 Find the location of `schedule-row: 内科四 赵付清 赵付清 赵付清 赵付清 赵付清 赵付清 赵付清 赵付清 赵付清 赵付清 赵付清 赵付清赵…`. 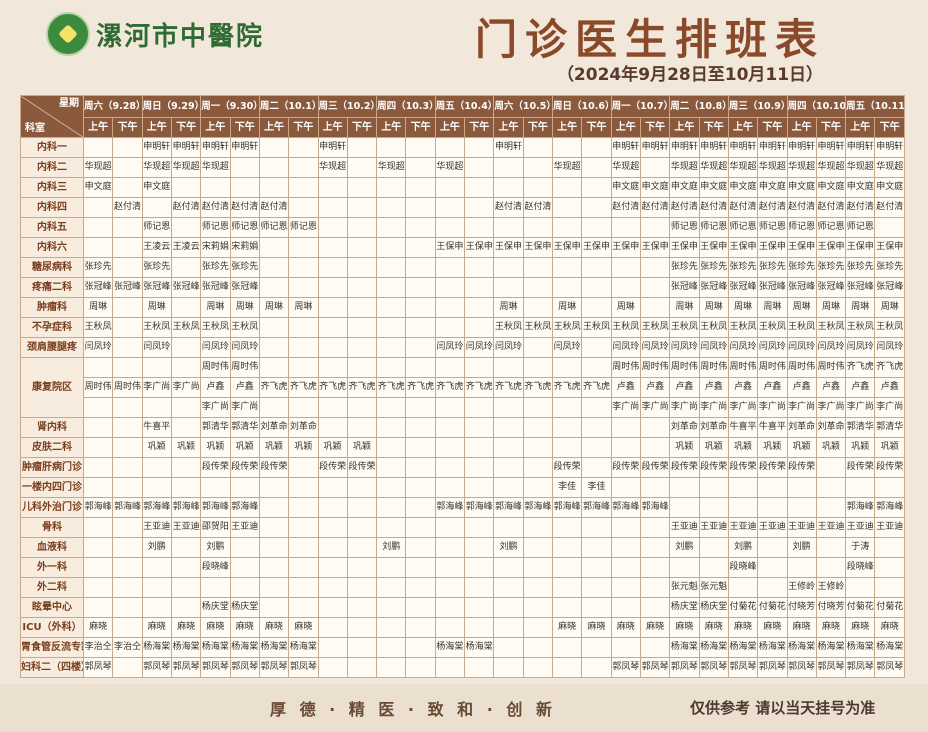

schedule-row: 内科四 赵付清 赵付清 赵付清 赵付清 赵付清 赵付清 赵付清 赵付清 赵付清 赵付清 赵付清 赵付清赵… is located at coordinates (462, 207).